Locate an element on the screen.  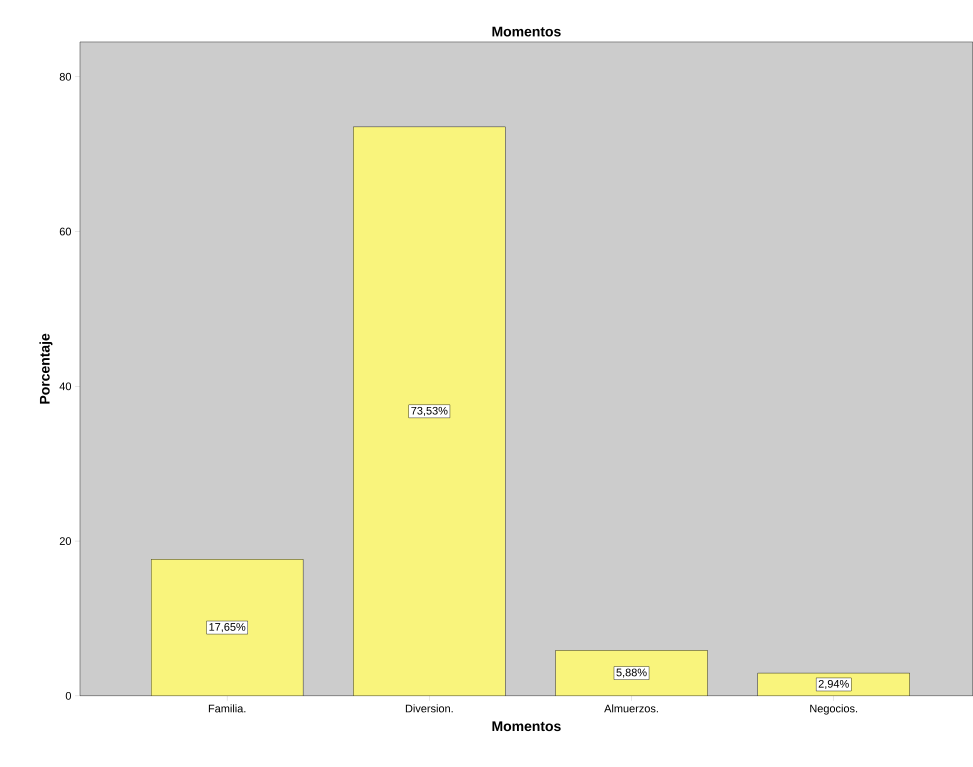
x-tick-label: Diversion. is located at coordinates (429, 708).